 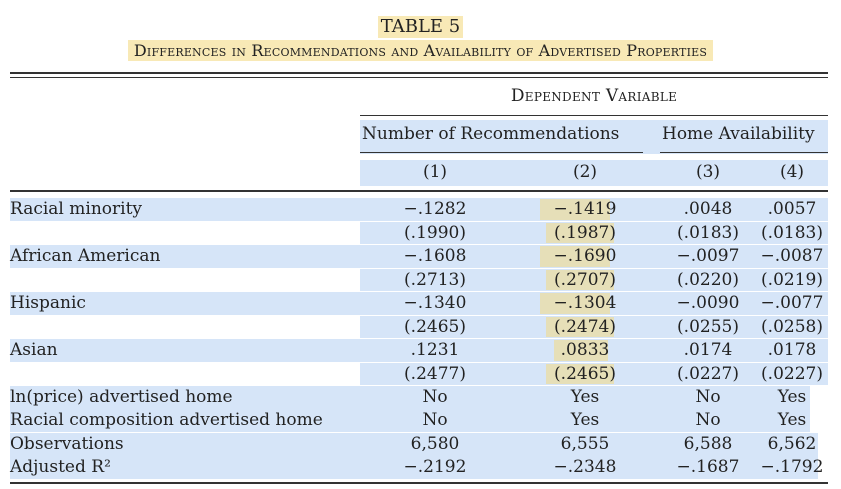 What do you see at coordinates (121, 397) in the screenshot?
I see `row-label: ln(price) advertised home` at bounding box center [121, 397].